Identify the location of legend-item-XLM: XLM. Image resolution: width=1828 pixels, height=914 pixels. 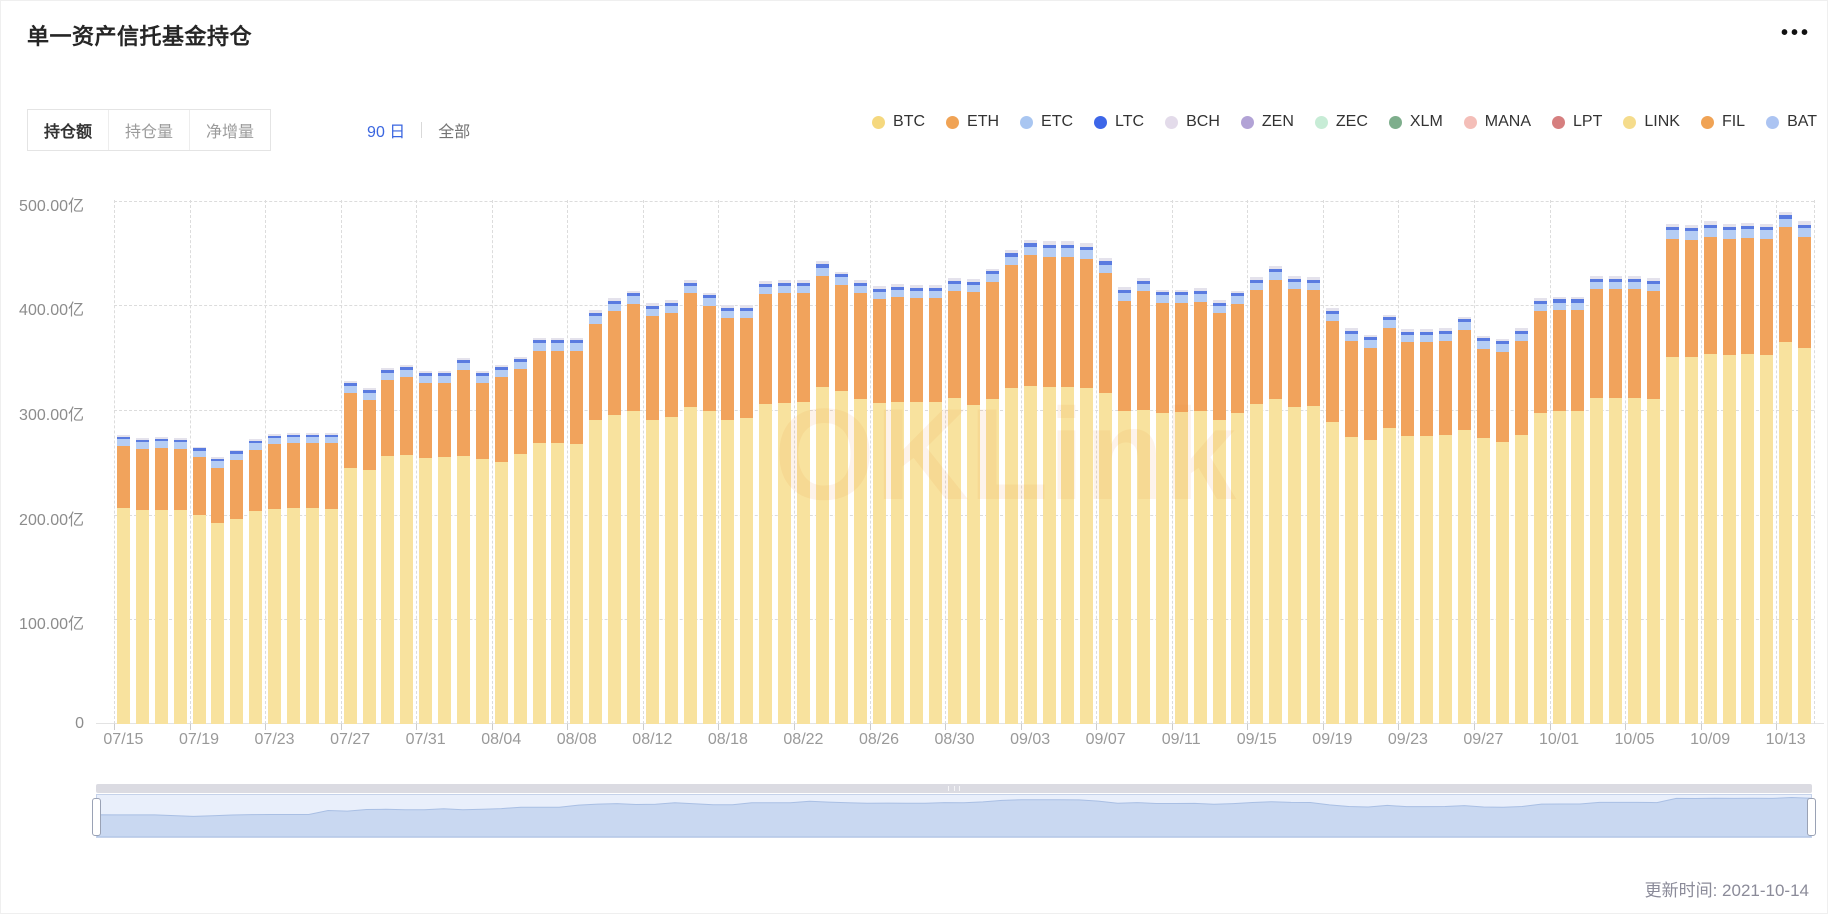
(1415, 122).